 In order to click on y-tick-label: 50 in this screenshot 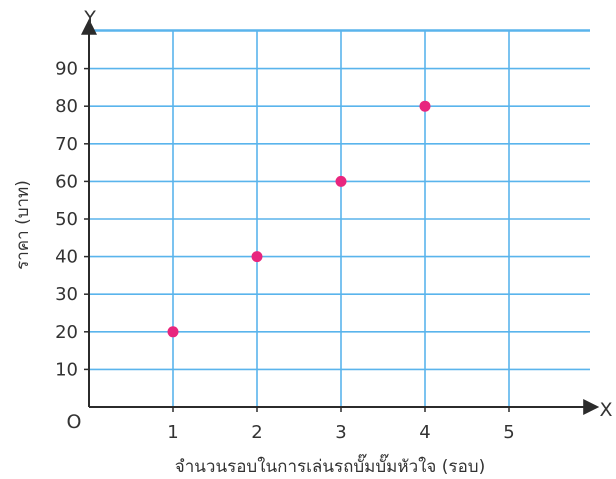, I will do `click(66, 219)`.